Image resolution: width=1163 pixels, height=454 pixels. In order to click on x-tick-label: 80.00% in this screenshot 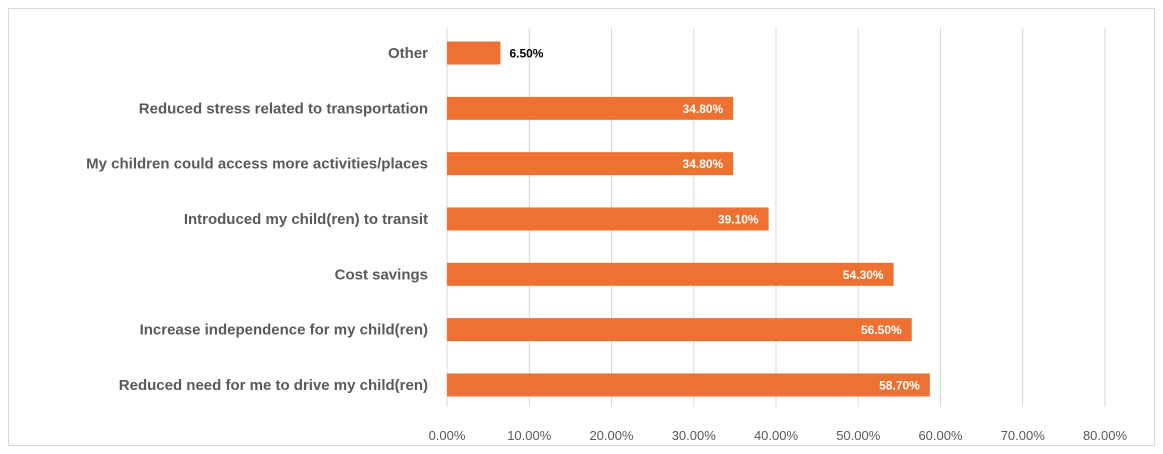, I will do `click(1105, 435)`.